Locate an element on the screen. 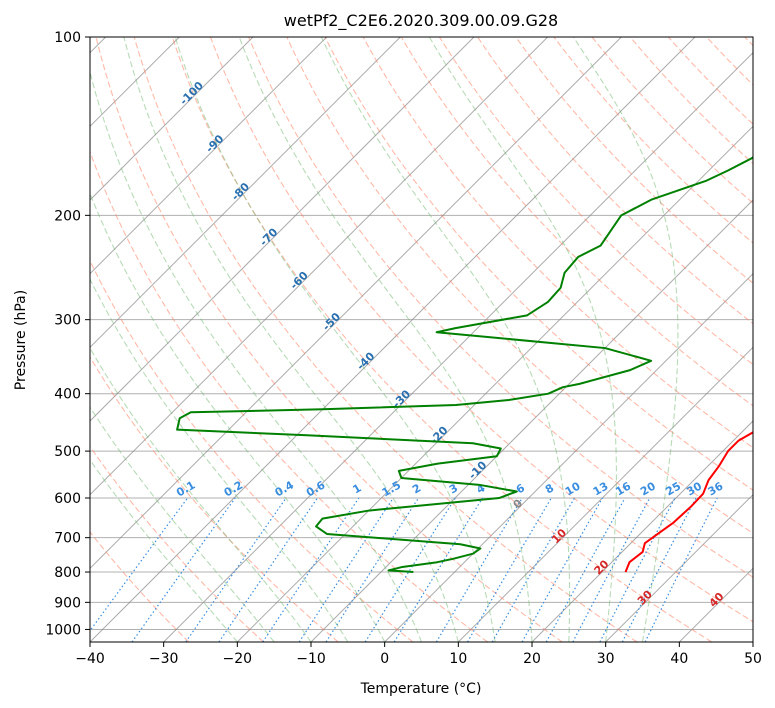 This screenshot has width=775, height=708. isotherm-label: -20 is located at coordinates (438, 435).